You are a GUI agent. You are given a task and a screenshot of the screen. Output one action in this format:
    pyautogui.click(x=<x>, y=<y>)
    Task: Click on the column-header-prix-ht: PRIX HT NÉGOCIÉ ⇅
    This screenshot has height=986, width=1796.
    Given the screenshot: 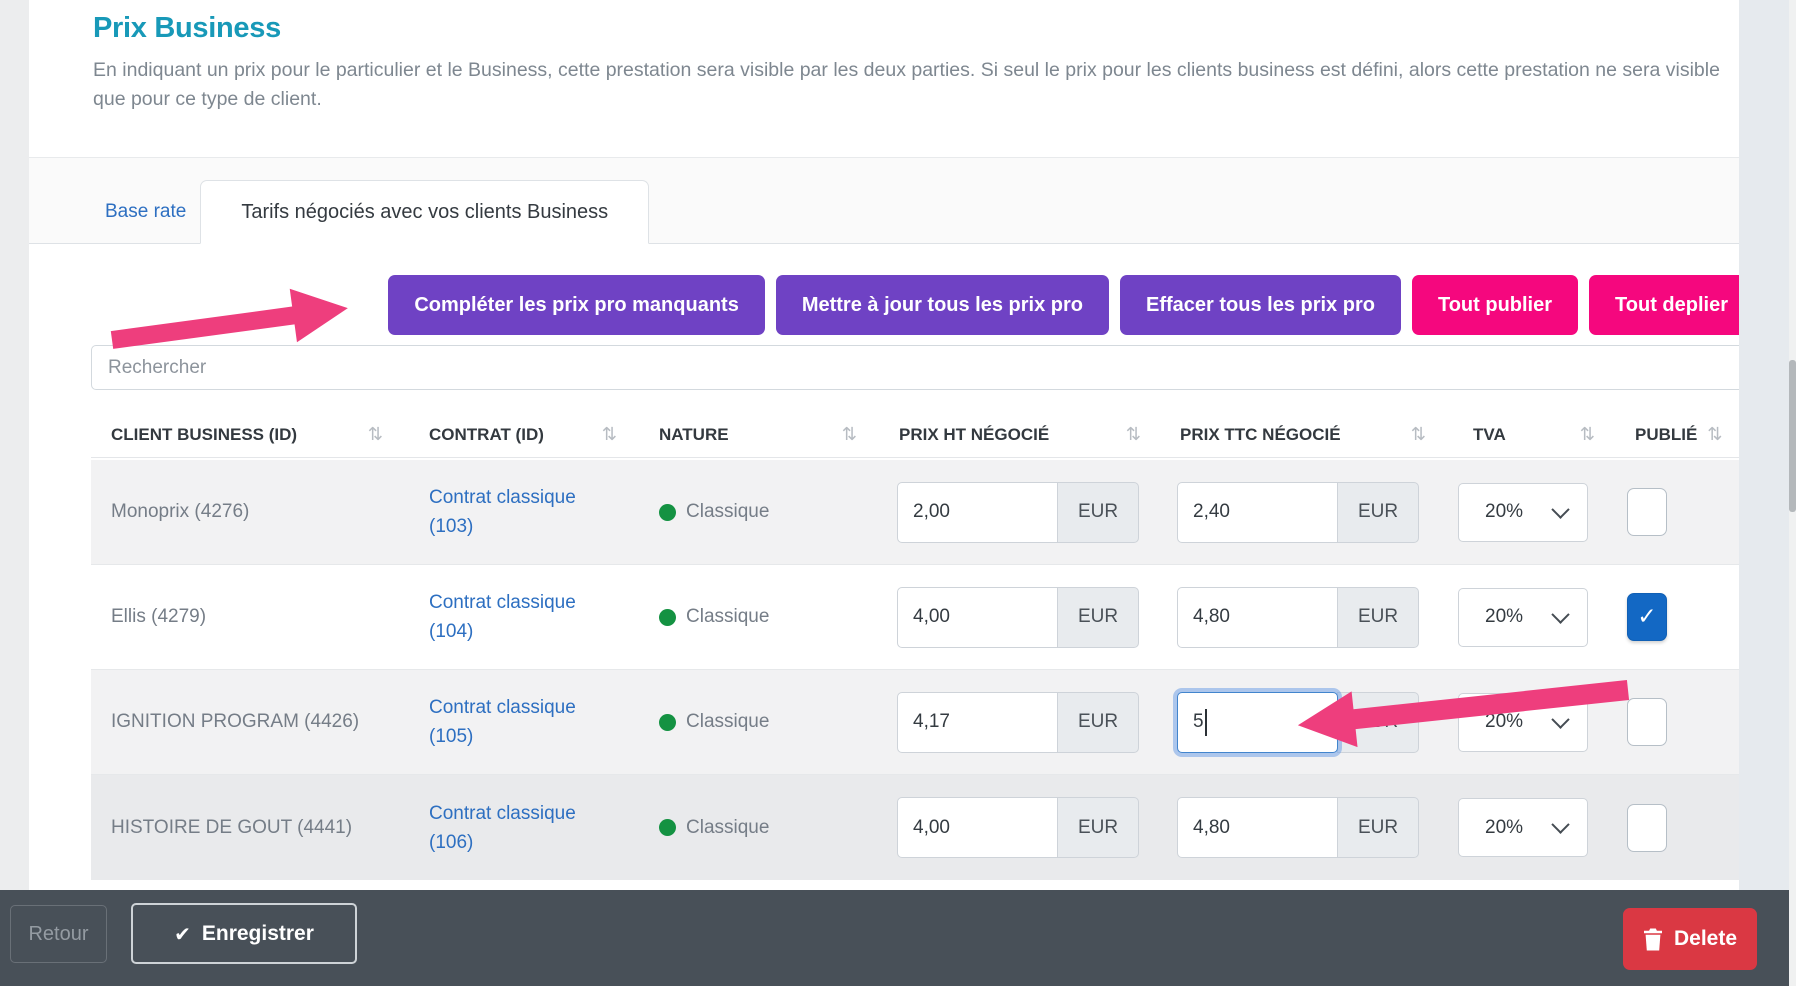 What is the action you would take?
    pyautogui.click(x=1020, y=434)
    